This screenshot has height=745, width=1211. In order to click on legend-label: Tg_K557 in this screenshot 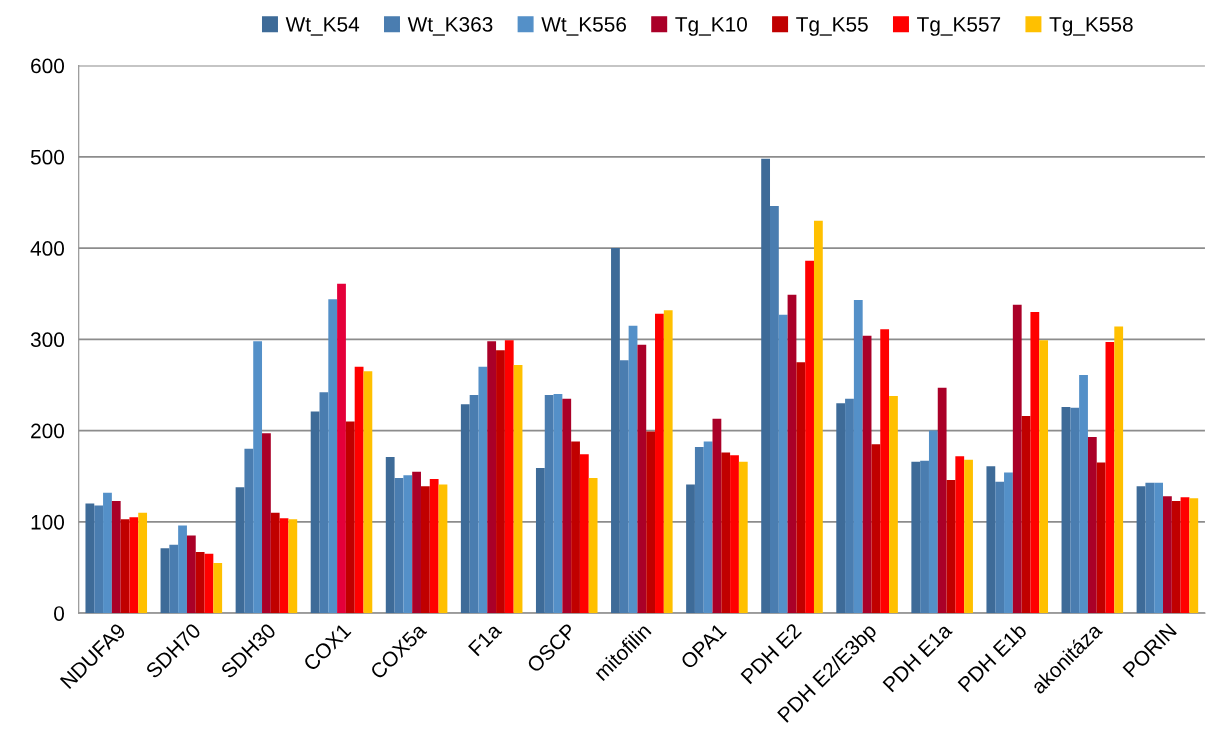, I will do `click(959, 26)`.